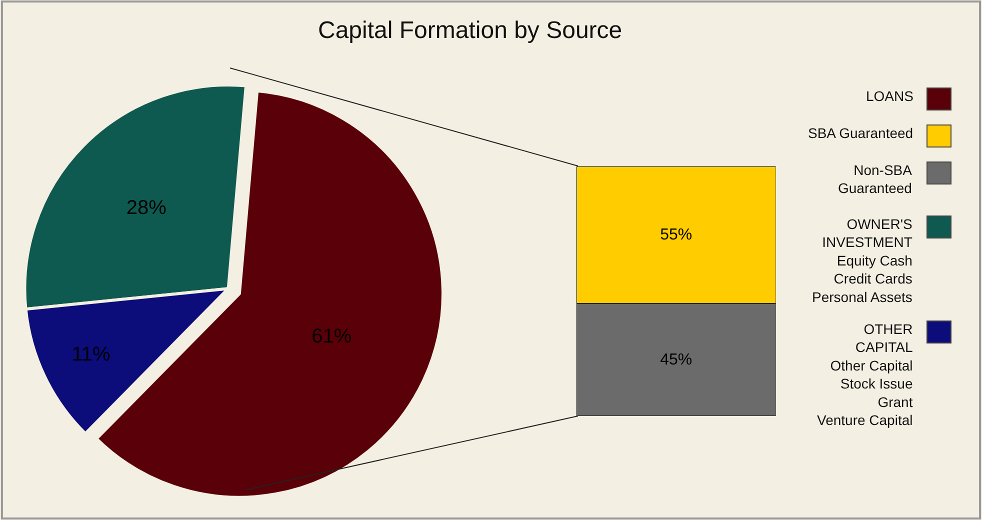 This screenshot has height=520, width=982. Describe the element at coordinates (470, 30) in the screenshot. I see `chart-title: Capital Formation by Source` at that location.